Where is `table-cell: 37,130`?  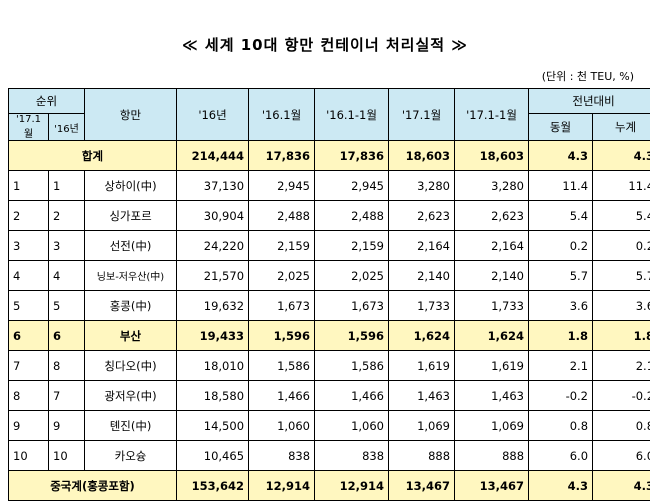
table-cell: 37,130 is located at coordinates (213, 186).